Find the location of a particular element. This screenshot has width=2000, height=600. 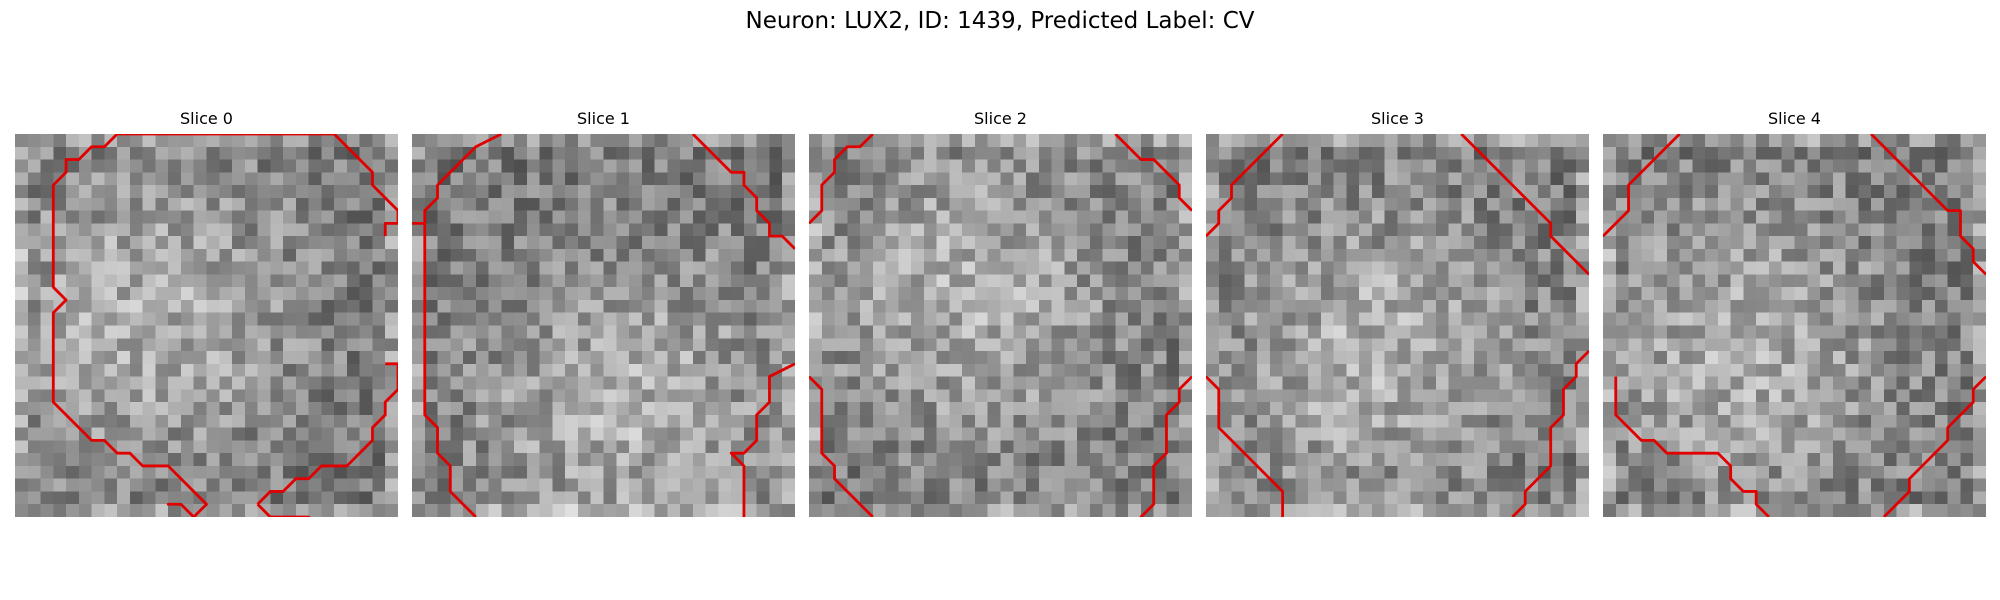

slice-title-1: Slice 1 is located at coordinates (603, 118).